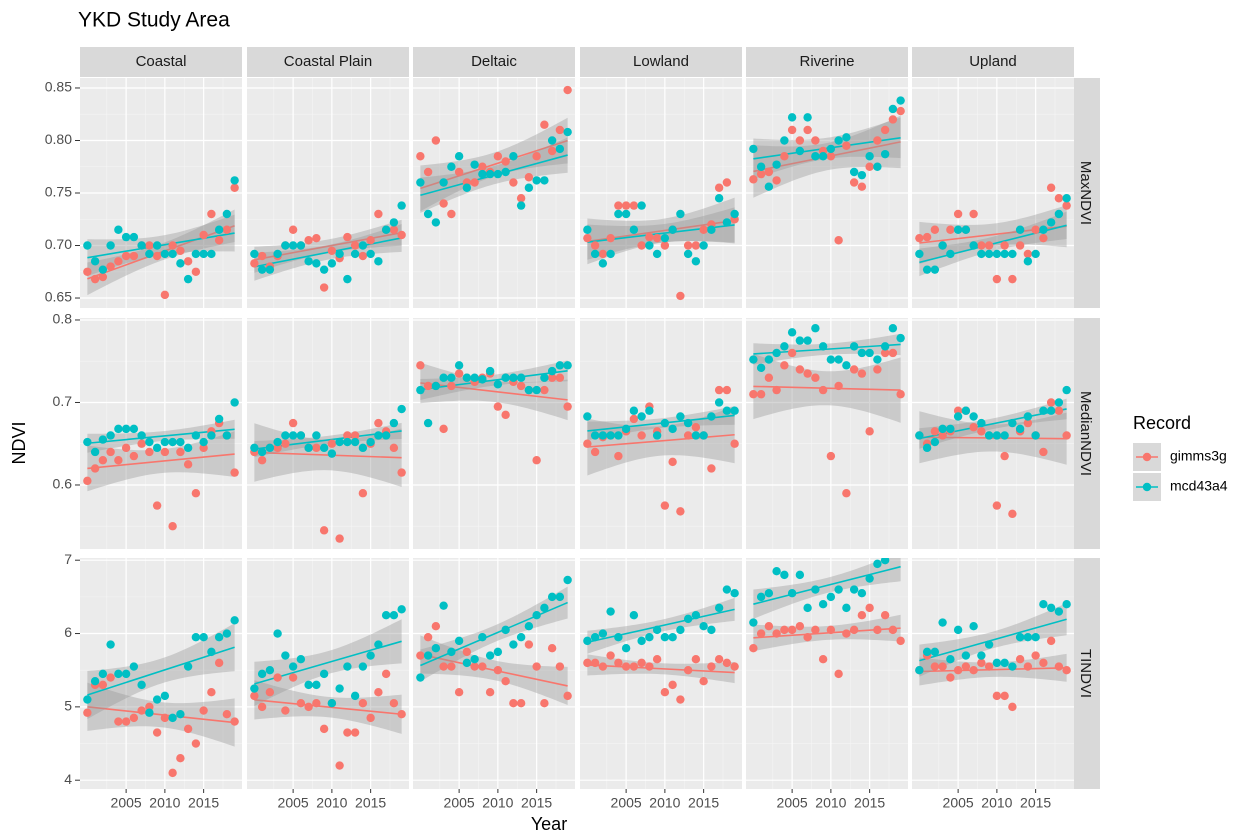 This screenshot has height=836, width=1257. What do you see at coordinates (68, 706) in the screenshot?
I see `y-tick-label: 5` at bounding box center [68, 706].